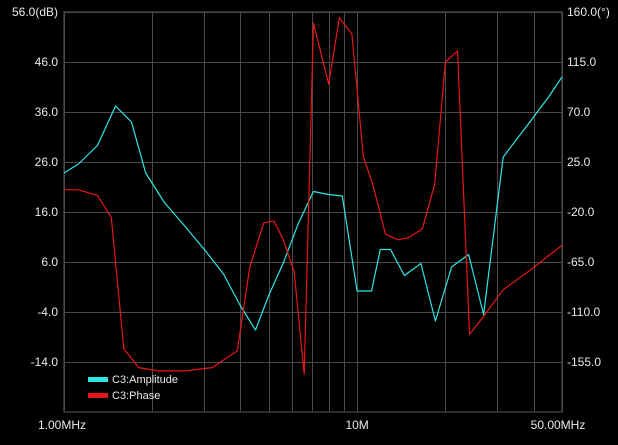 The height and width of the screenshot is (445, 618). I want to click on right-tick-label: -110.0, so click(583, 312).